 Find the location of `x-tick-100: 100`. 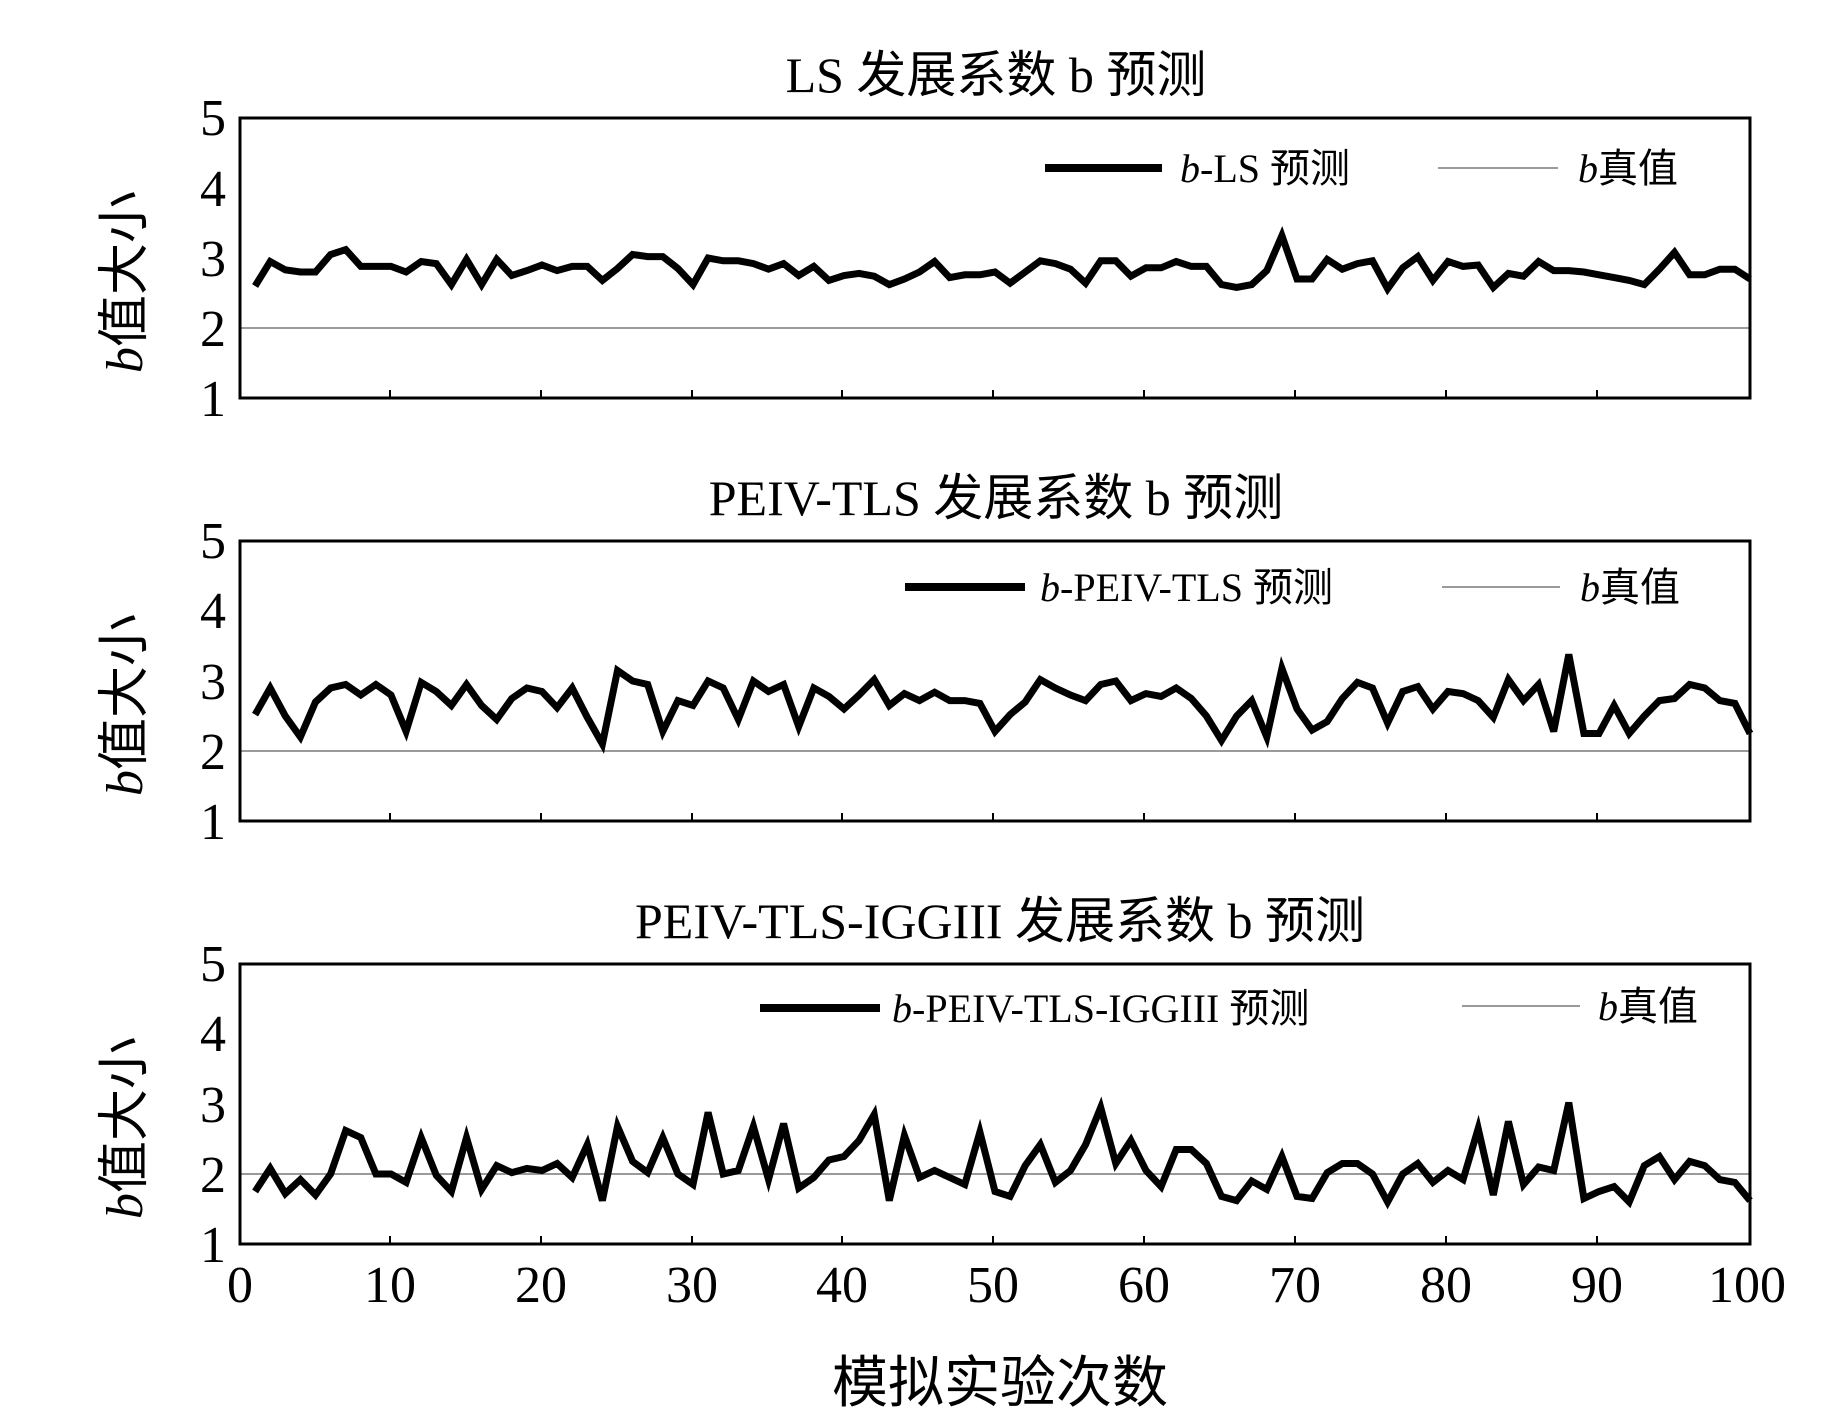

x-tick-100: 100 is located at coordinates (1747, 1285).